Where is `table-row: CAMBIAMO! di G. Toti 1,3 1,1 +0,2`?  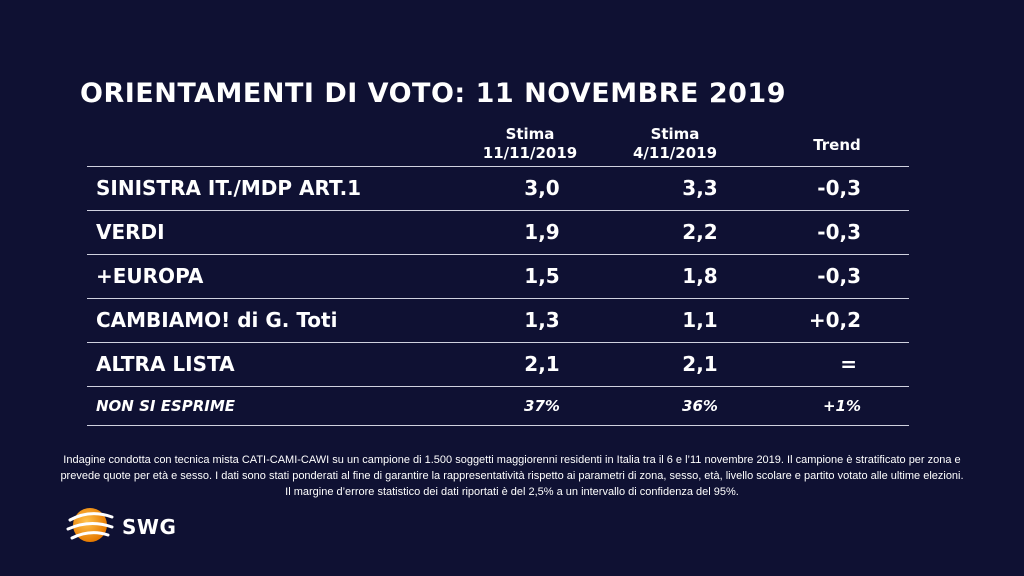 table-row: CAMBIAMO! di G. Toti 1,3 1,1 +0,2 is located at coordinates (498, 321).